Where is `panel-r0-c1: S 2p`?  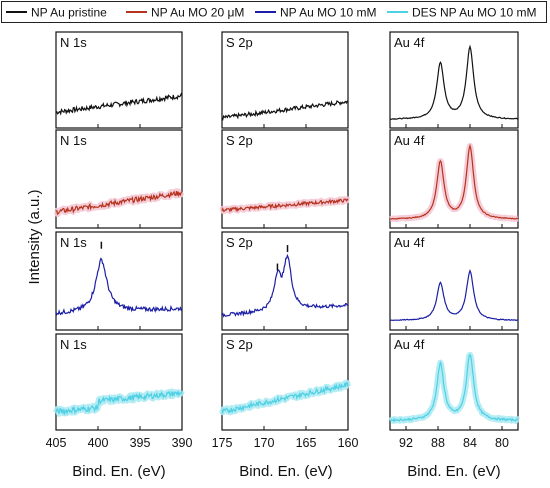
panel-r0-c1: S 2p is located at coordinates (285, 80).